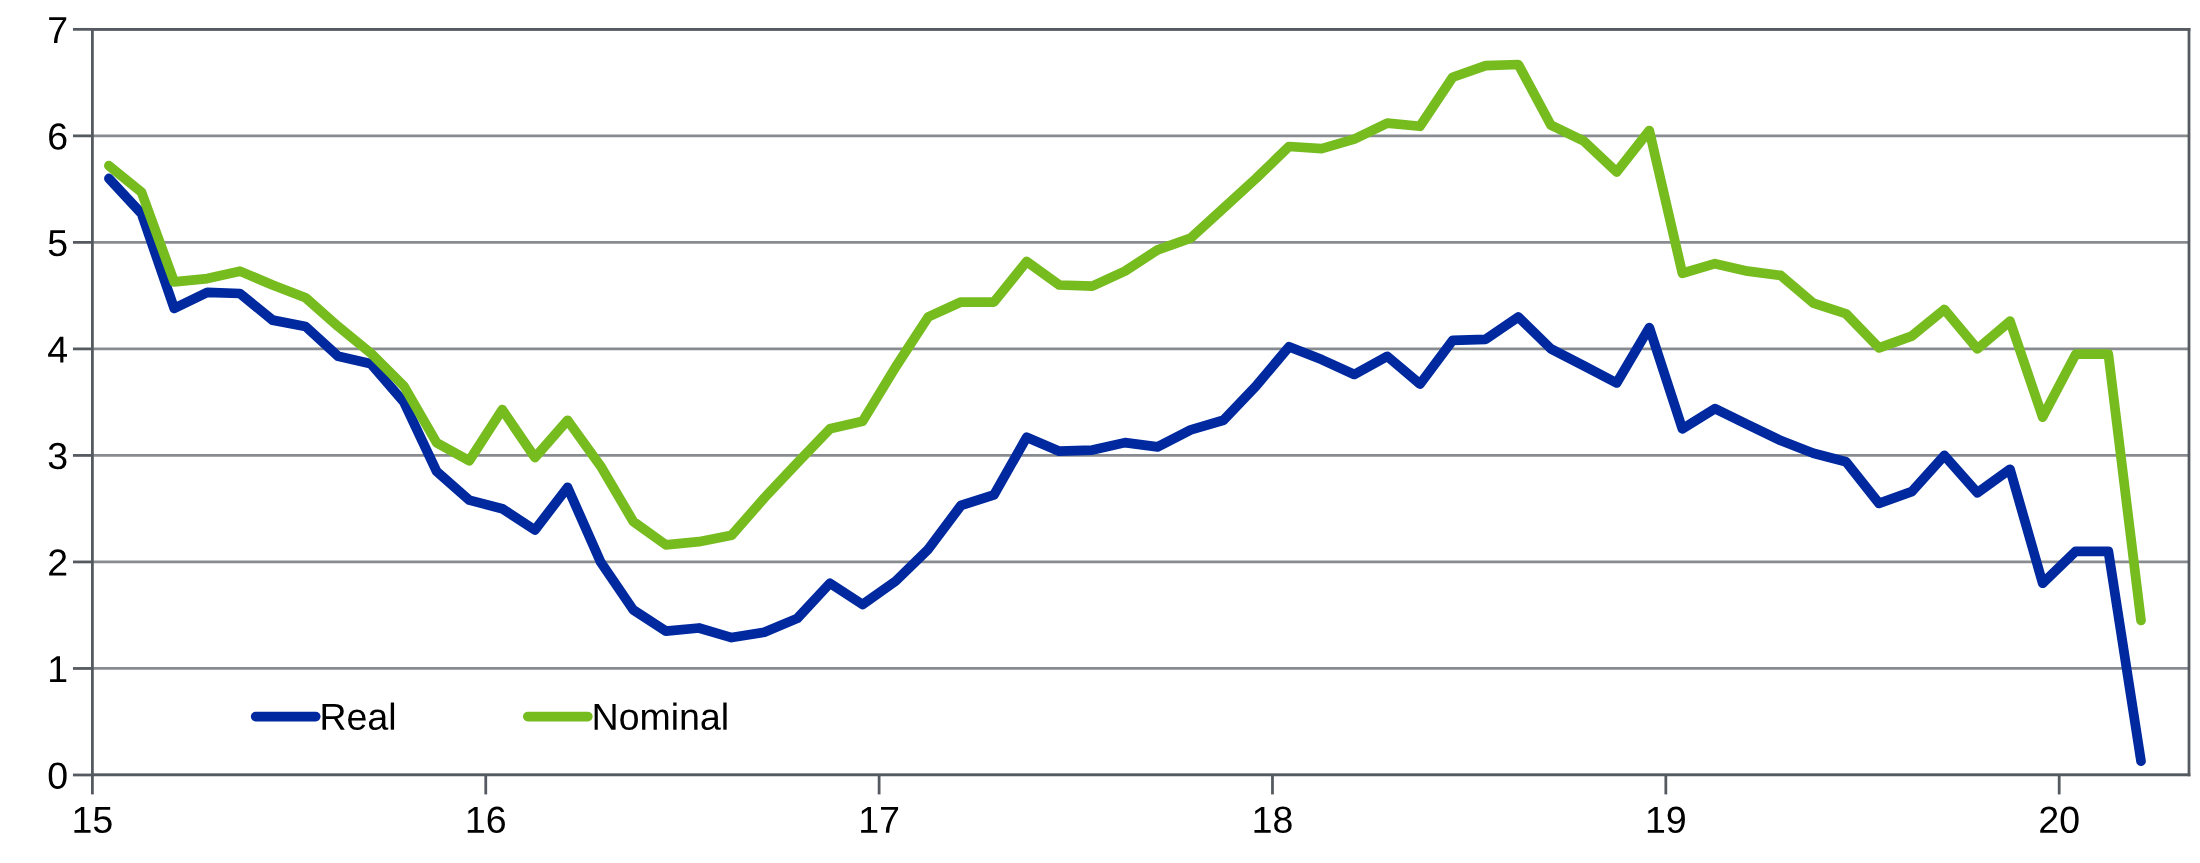  I want to click on y-tick-label: 5, so click(57, 243).